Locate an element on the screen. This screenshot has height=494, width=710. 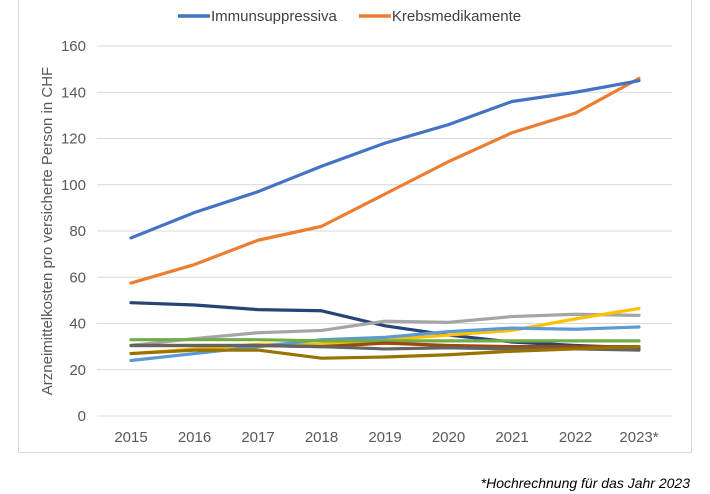
x-tick-label: 2019 is located at coordinates (384, 437).